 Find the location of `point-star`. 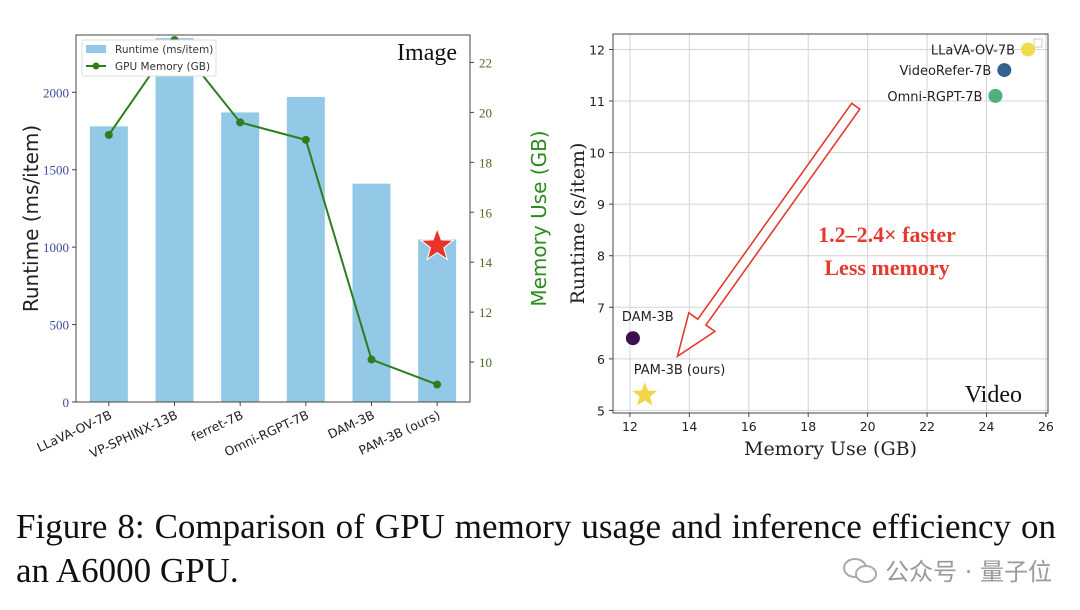

point-star is located at coordinates (645, 394).